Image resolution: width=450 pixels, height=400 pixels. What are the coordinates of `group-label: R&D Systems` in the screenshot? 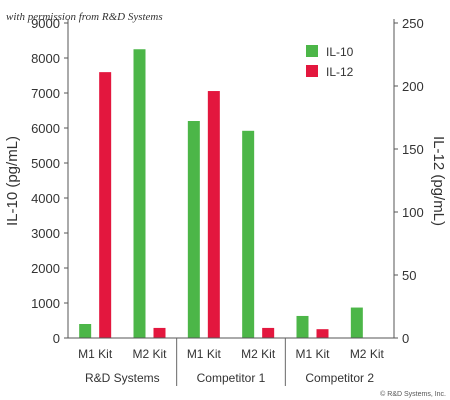 It's located at (122, 378).